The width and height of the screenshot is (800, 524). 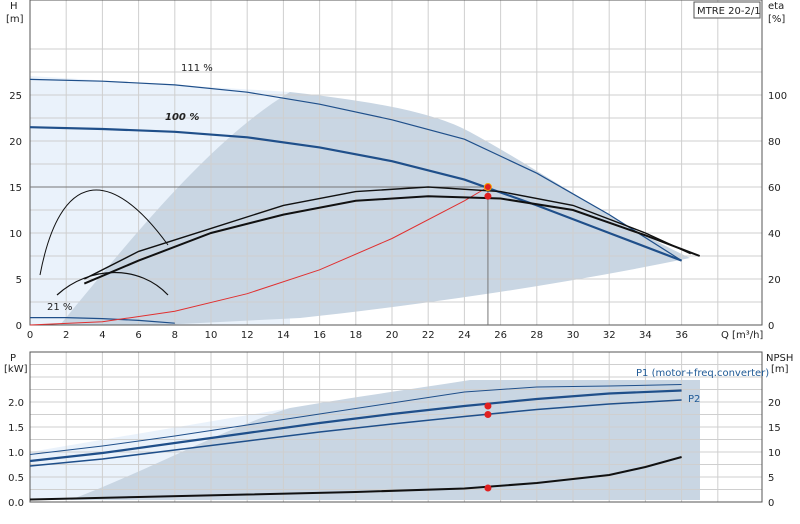 What do you see at coordinates (774, 142) in the screenshot?
I see `y-right-tick-label: 80` at bounding box center [774, 142].